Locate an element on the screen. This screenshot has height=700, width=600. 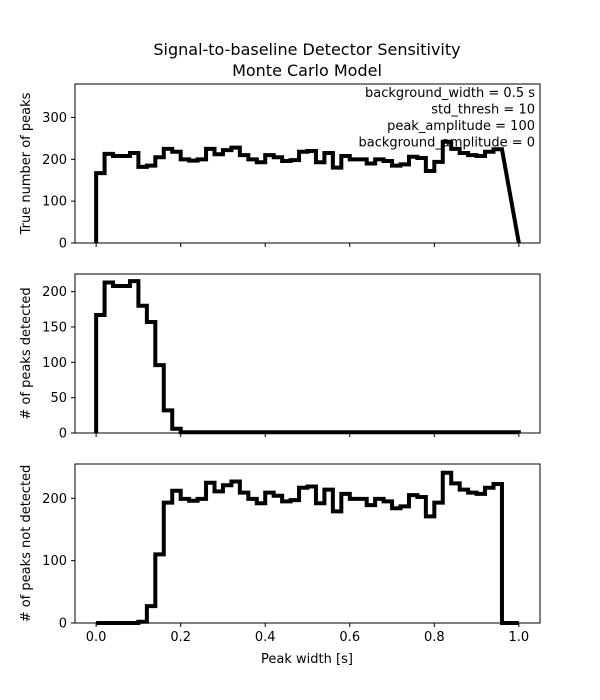
y-axis-label: True number of peaks is located at coordinates (26, 163).